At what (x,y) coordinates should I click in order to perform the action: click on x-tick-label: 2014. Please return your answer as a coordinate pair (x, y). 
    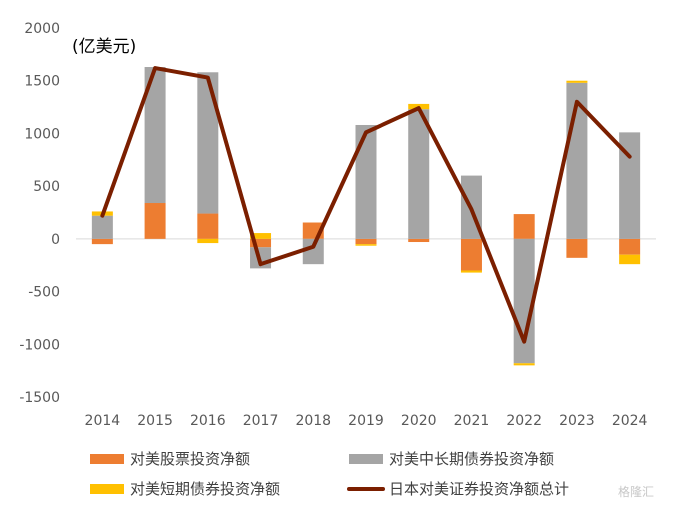
    Looking at the image, I should click on (103, 421).